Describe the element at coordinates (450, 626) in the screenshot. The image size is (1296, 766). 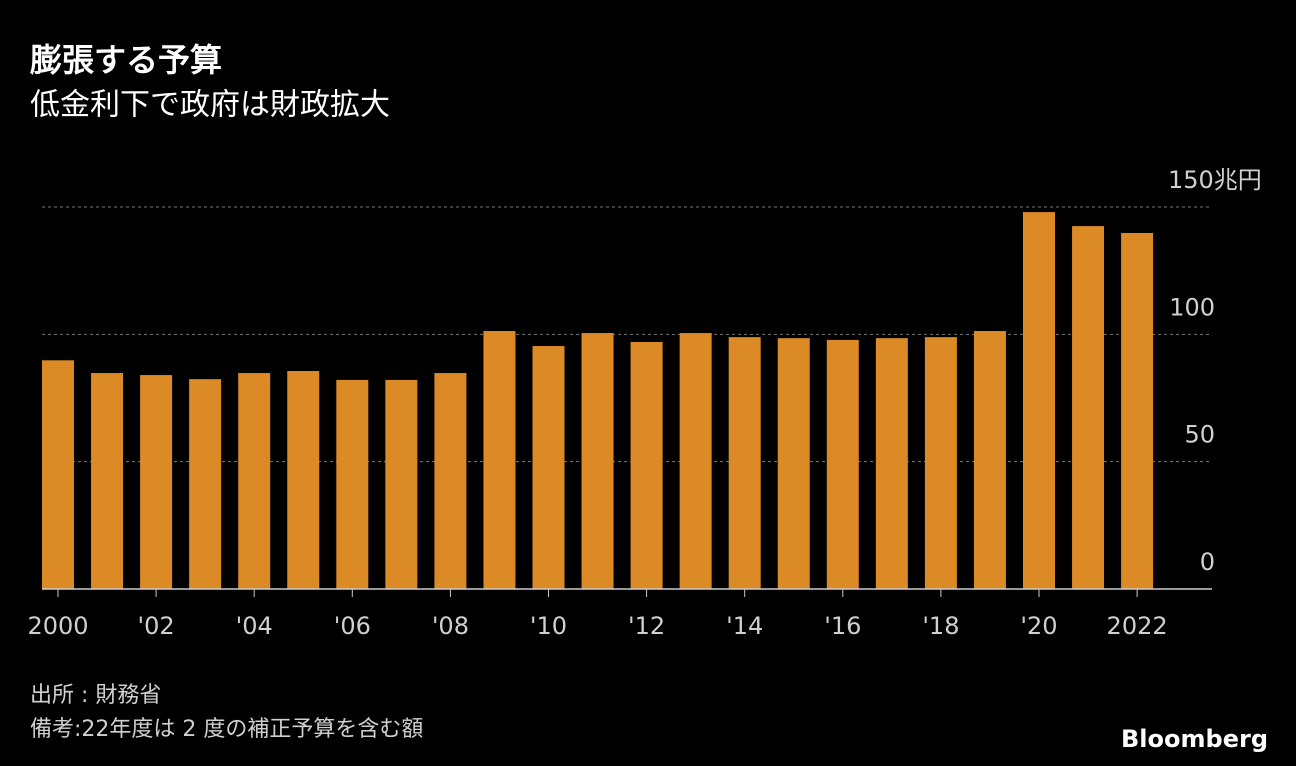
I see `x-tick-label: '08` at that location.